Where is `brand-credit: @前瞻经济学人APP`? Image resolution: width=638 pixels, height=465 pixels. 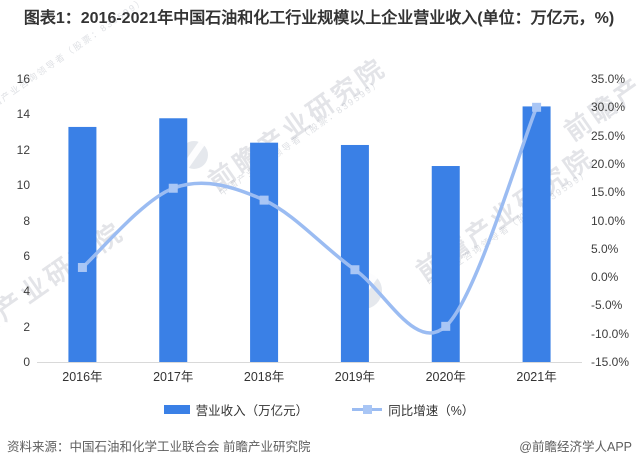 brand-credit: @前瞻经济学人APP is located at coordinates (575, 447).